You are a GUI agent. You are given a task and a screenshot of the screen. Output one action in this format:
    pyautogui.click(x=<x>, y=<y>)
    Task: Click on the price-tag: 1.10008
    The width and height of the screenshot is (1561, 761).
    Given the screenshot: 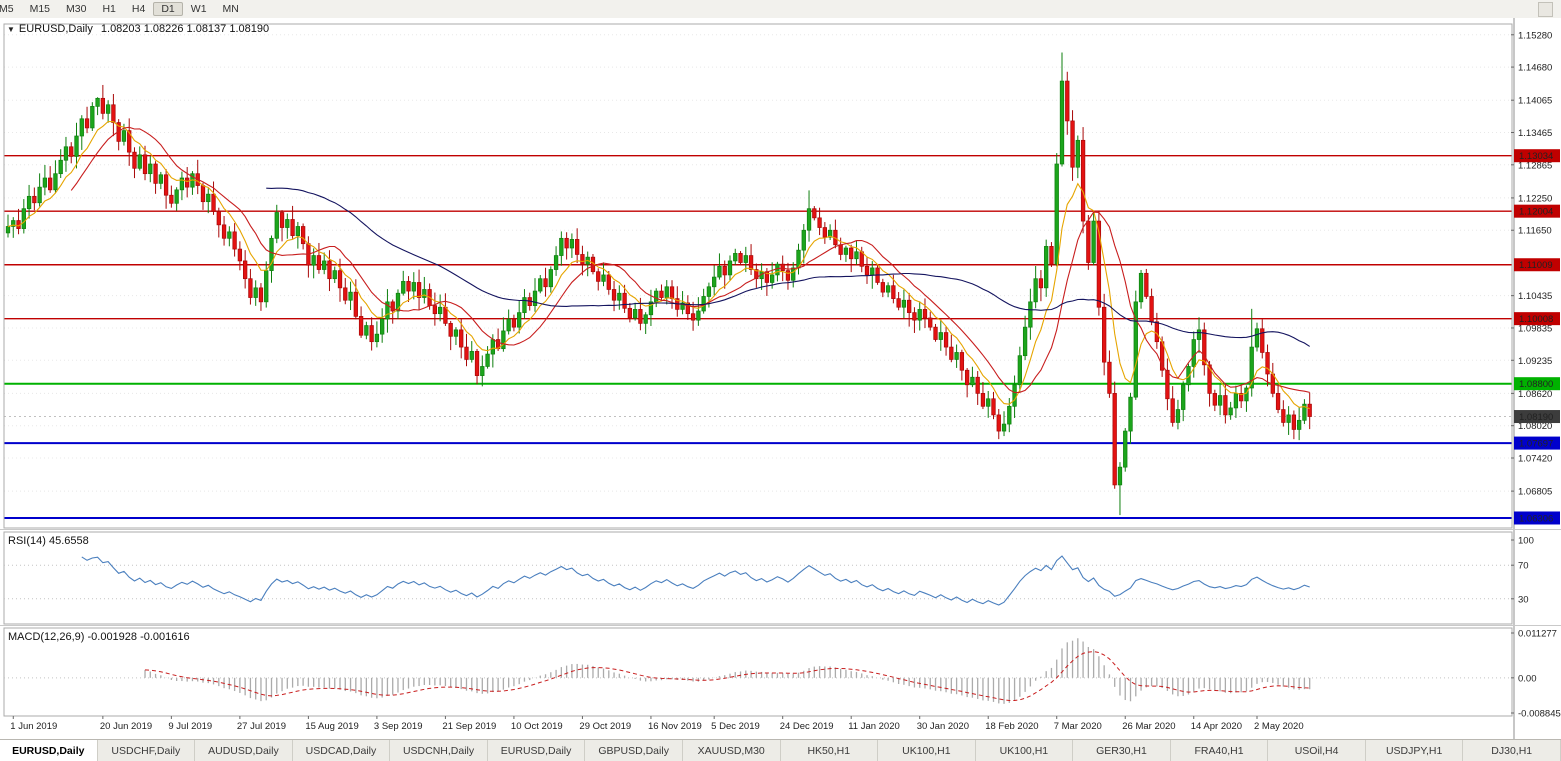 What is the action you would take?
    pyautogui.click(x=1537, y=319)
    